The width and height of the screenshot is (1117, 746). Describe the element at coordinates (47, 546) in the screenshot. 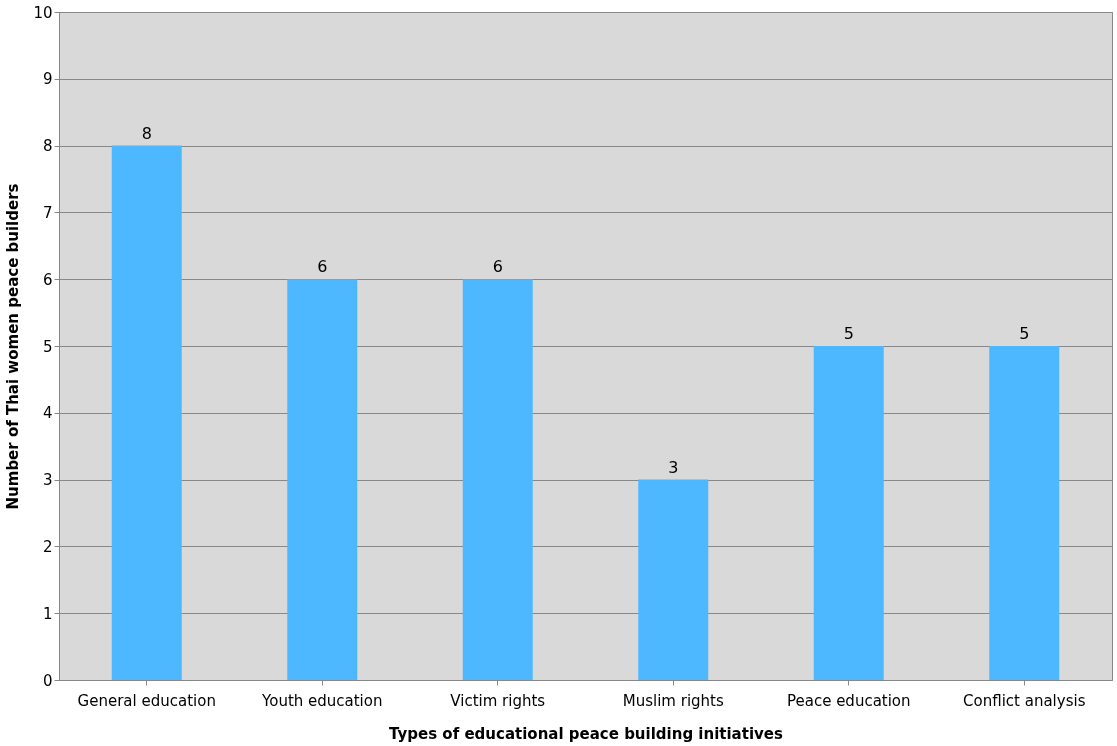

I see `y-tick-label: 2` at that location.